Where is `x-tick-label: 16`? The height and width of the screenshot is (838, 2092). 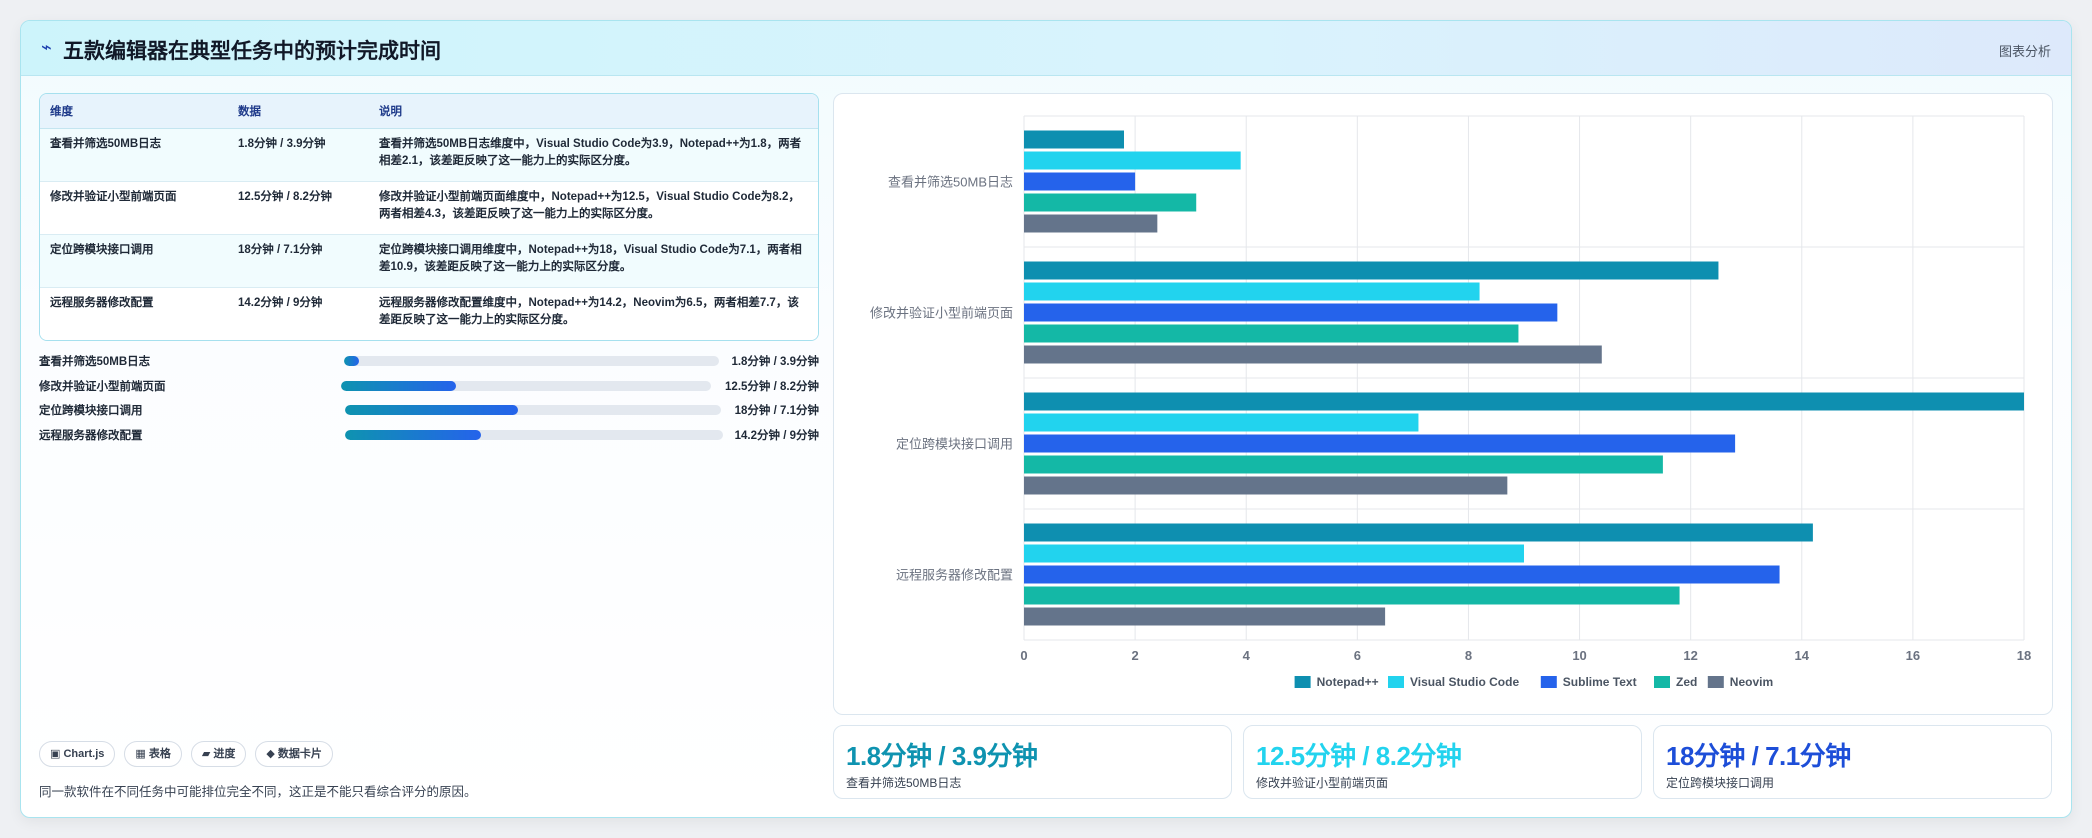 x-tick-label: 16 is located at coordinates (1913, 655).